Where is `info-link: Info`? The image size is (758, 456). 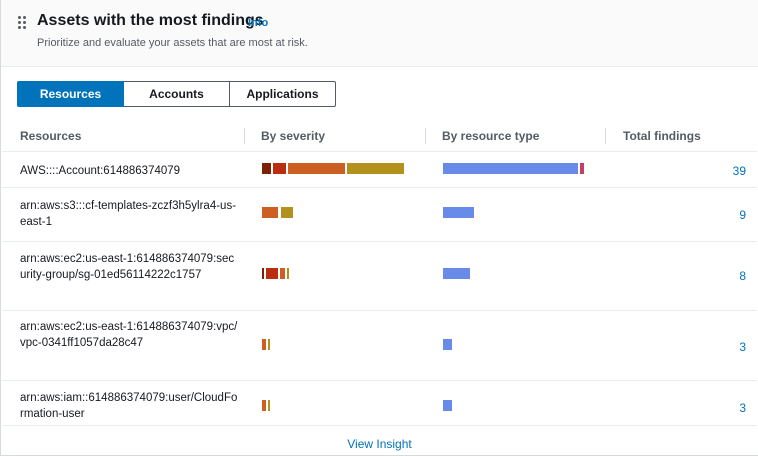
info-link: Info is located at coordinates (258, 23).